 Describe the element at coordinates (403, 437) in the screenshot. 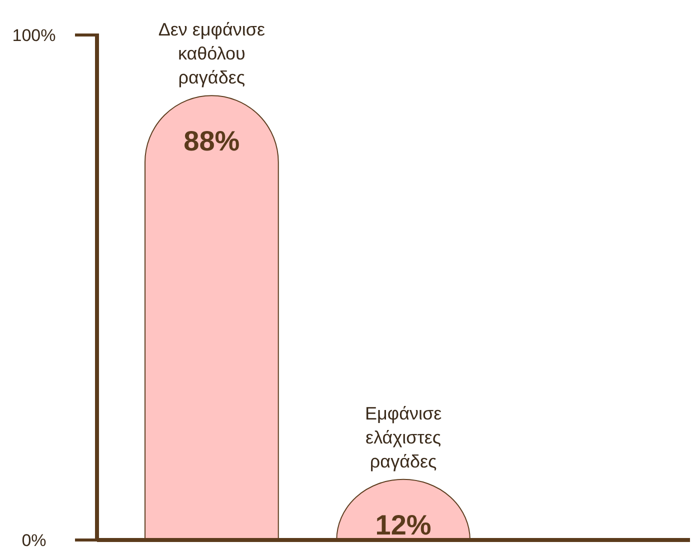

I see `x-tick-label: Εμφάνισε ελάχιστες ραγάδες` at that location.